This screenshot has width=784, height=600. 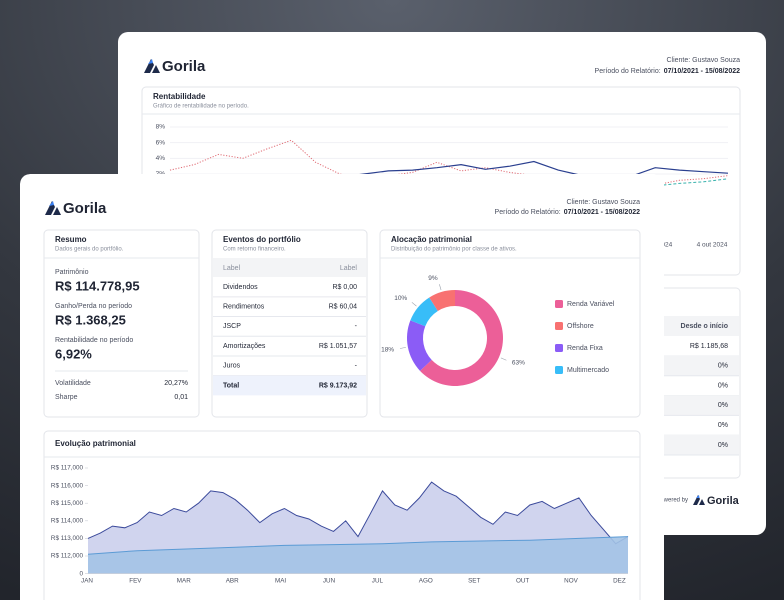 What do you see at coordinates (73, 353) in the screenshot?
I see `metric-value: 6,92%` at bounding box center [73, 353].